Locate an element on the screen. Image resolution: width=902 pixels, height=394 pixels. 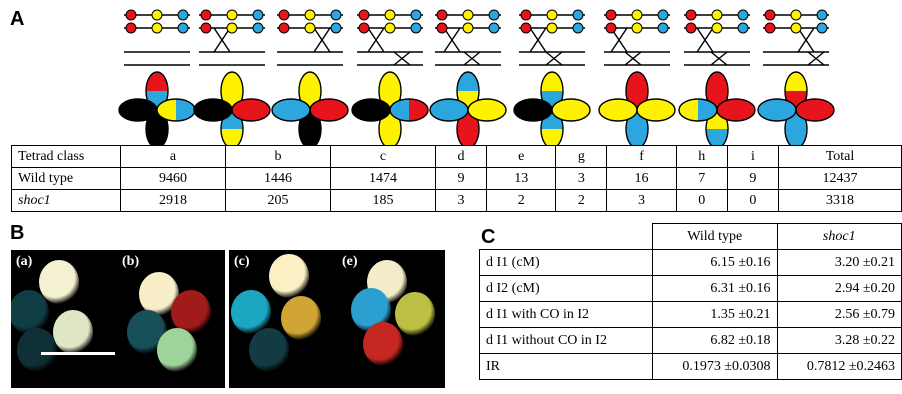
row-label: d I1 (cM) is located at coordinates (566, 262).